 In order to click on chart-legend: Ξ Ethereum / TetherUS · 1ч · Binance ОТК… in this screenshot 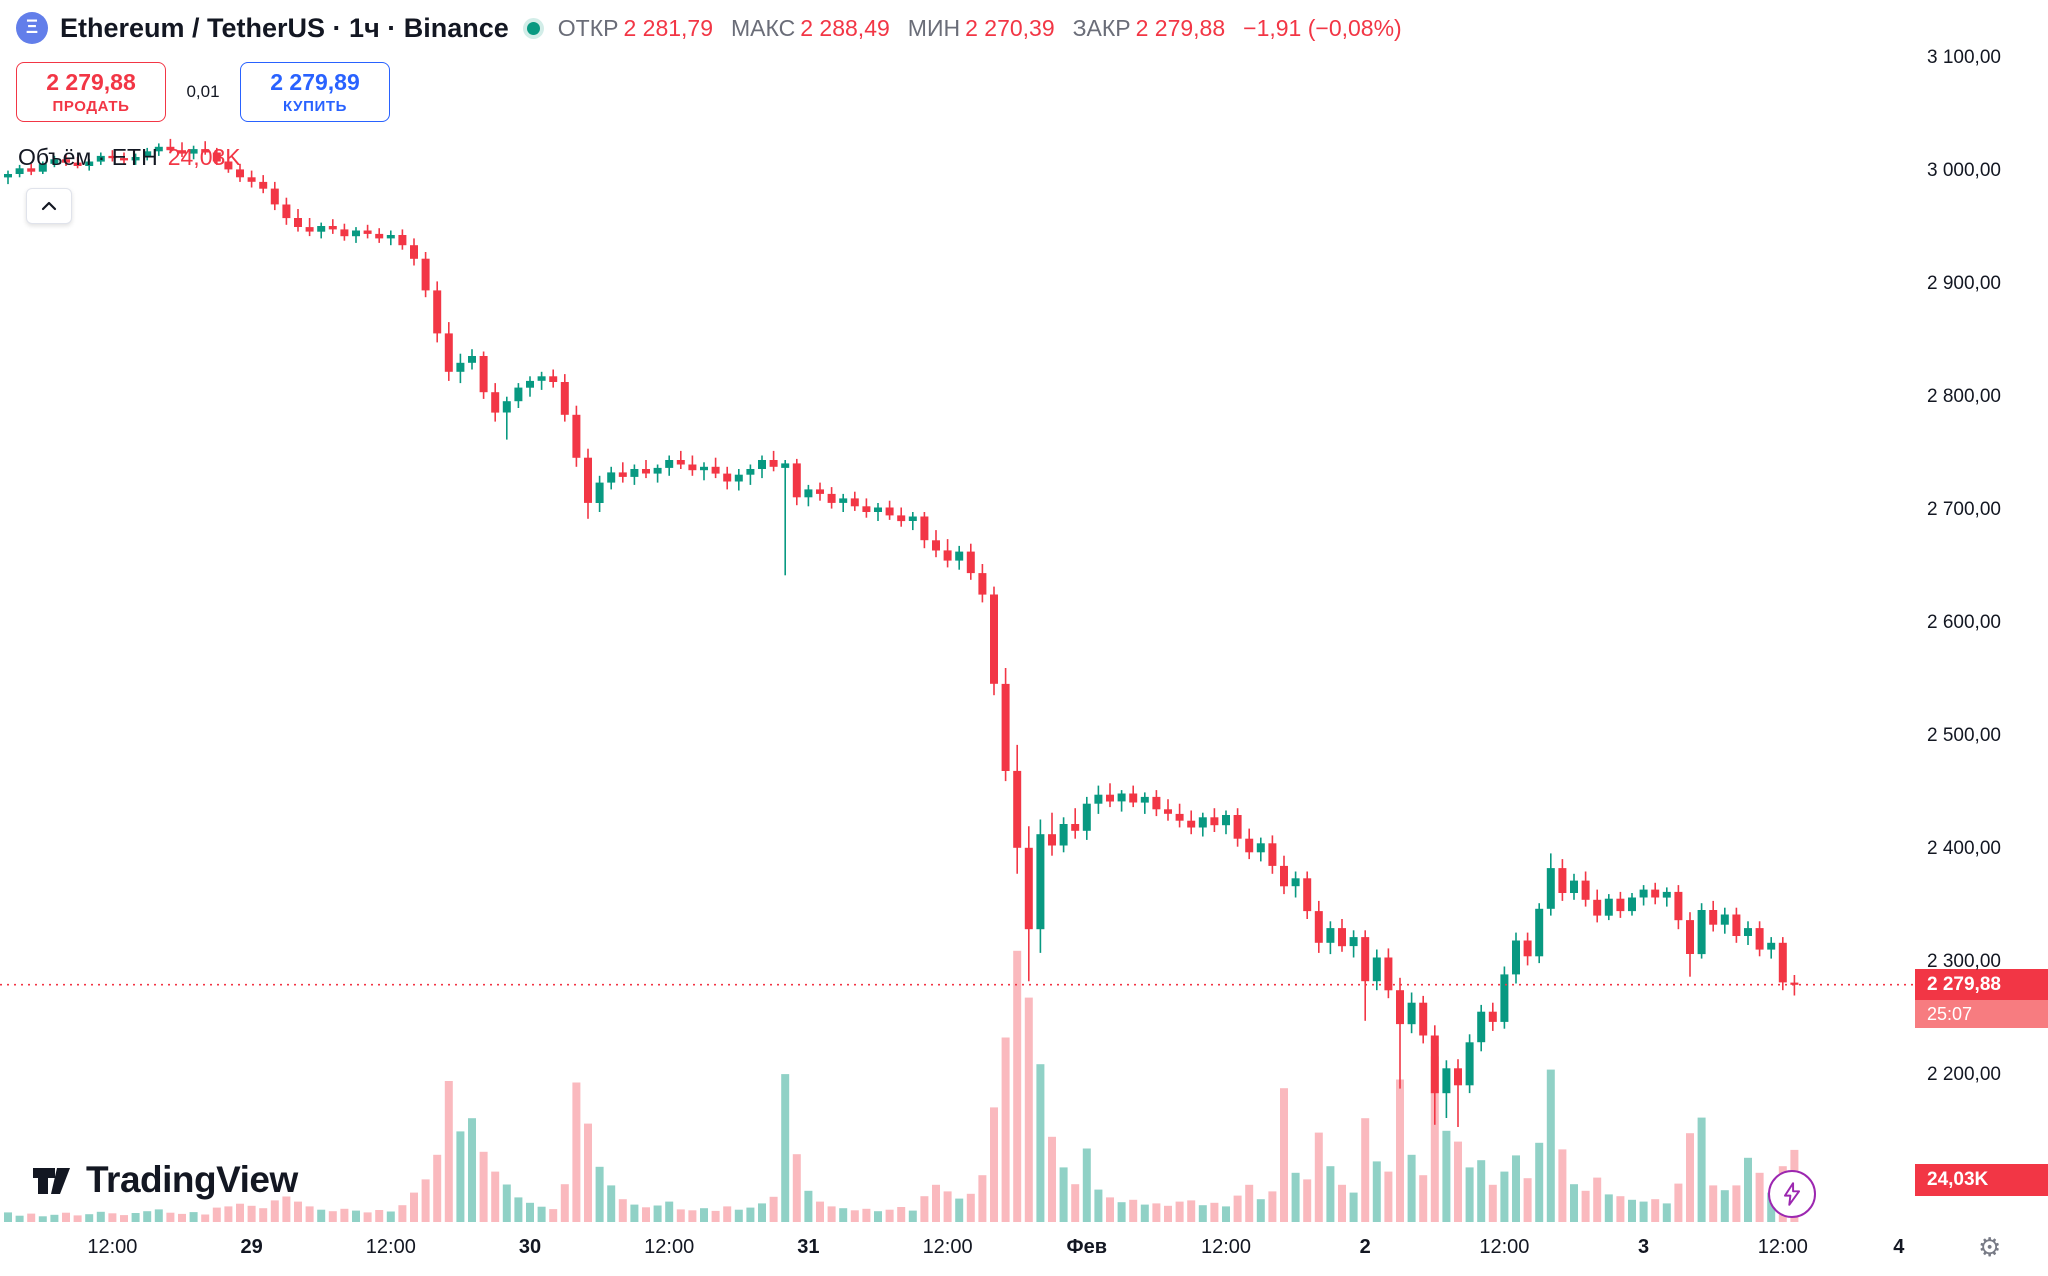, I will do `click(709, 28)`.